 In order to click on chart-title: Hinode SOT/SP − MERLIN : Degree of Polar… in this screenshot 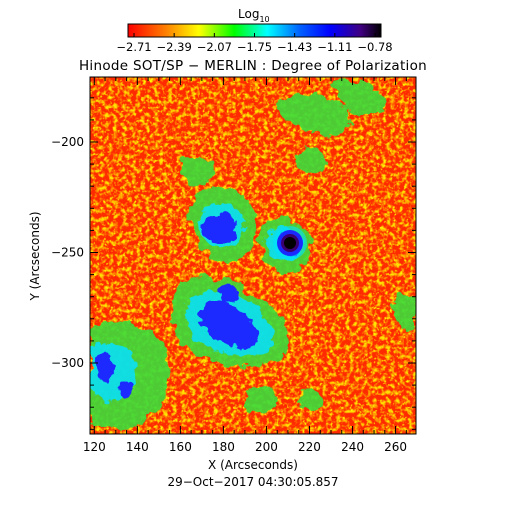, I will do `click(253, 66)`.